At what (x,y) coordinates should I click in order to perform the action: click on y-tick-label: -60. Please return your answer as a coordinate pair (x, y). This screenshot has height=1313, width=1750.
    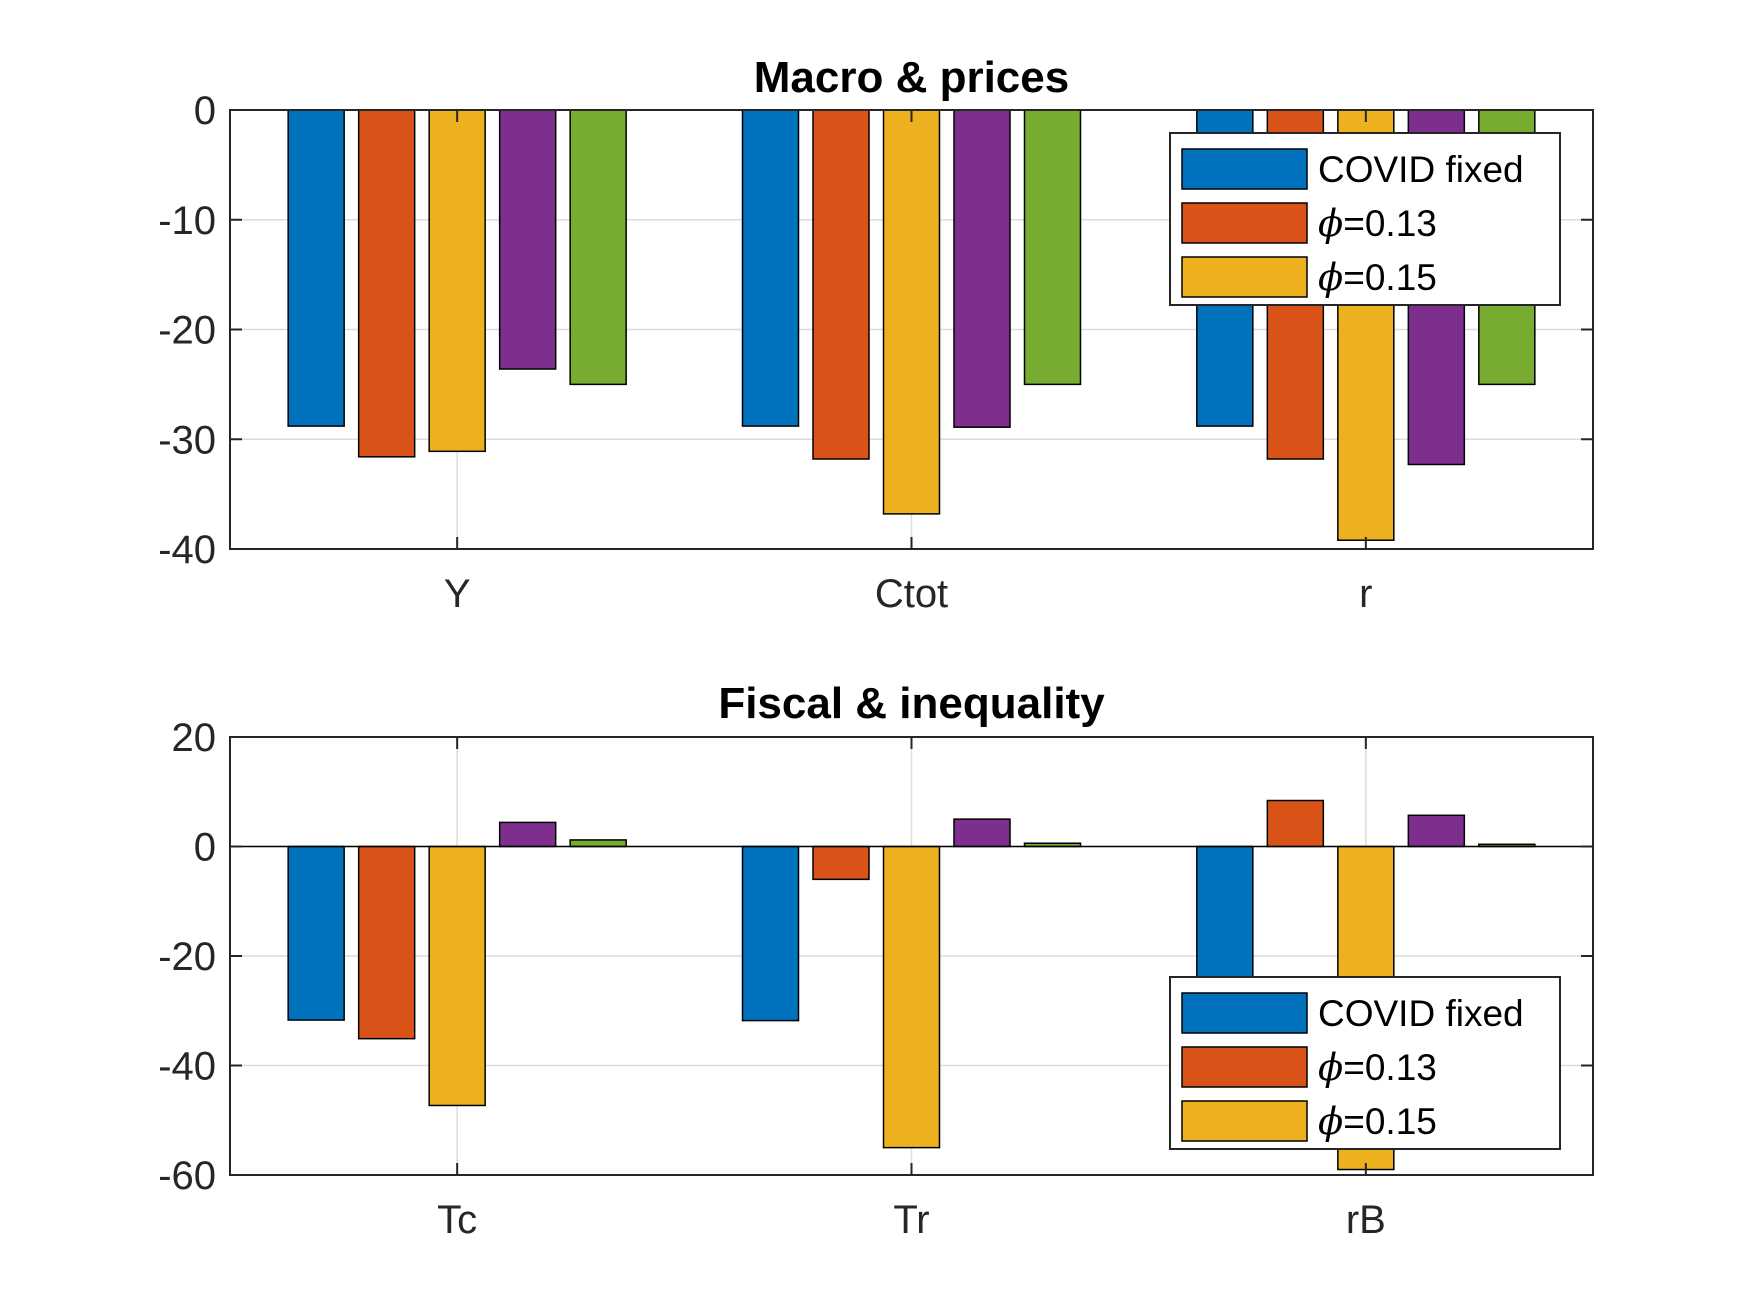
    Looking at the image, I should click on (187, 1176).